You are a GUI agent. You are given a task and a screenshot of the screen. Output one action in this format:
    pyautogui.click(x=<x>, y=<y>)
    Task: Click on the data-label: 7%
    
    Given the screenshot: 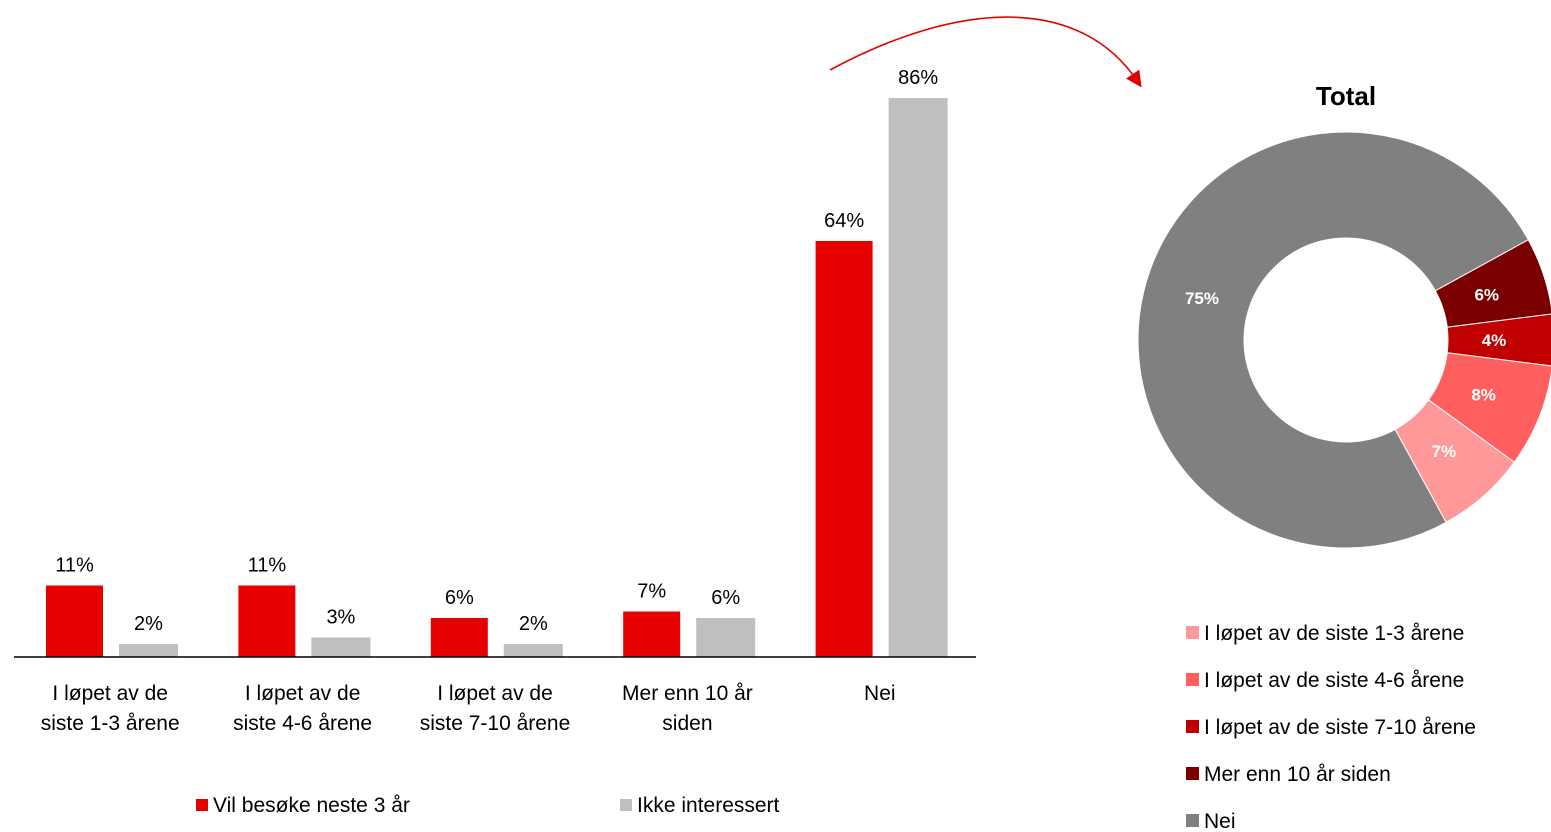 What is the action you would take?
    pyautogui.click(x=651, y=592)
    